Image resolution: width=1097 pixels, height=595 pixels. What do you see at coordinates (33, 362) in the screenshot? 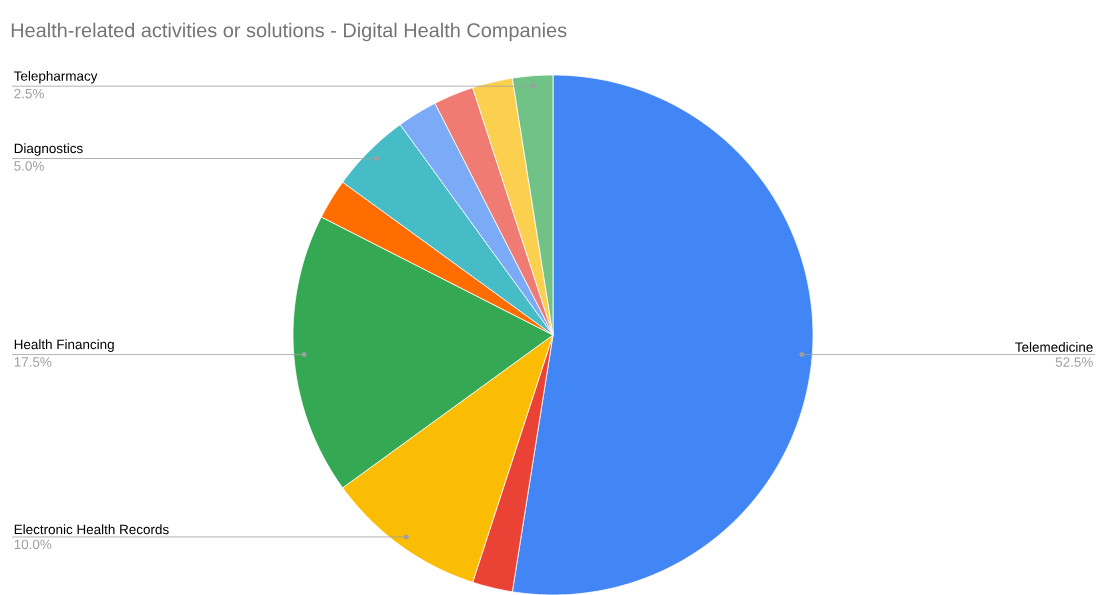
I see `data-label: 17.5%` at bounding box center [33, 362].